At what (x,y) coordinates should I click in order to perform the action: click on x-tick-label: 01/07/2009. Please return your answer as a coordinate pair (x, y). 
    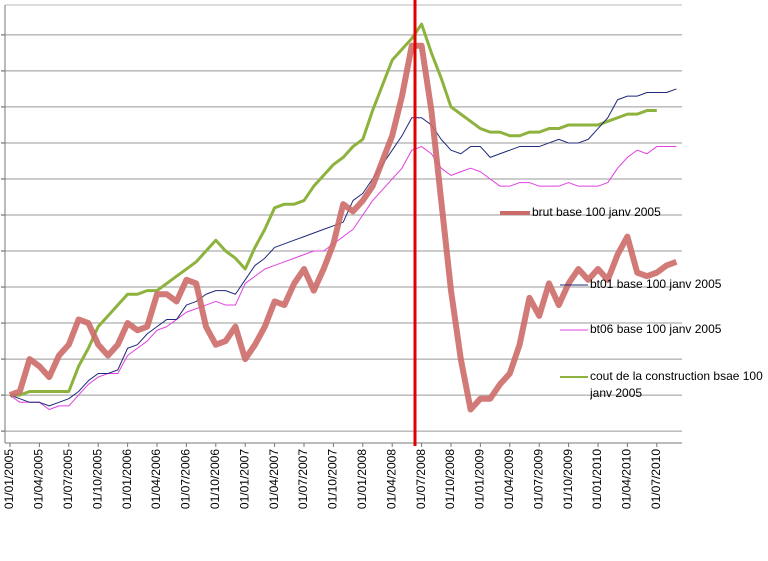
    Looking at the image, I should click on (538, 479).